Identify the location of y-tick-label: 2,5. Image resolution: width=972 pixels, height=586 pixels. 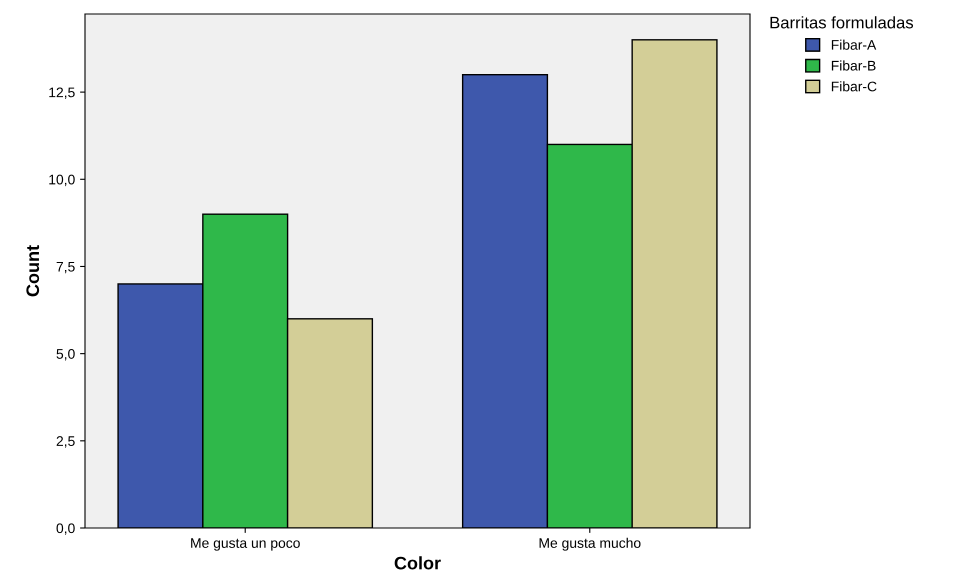
(65, 442).